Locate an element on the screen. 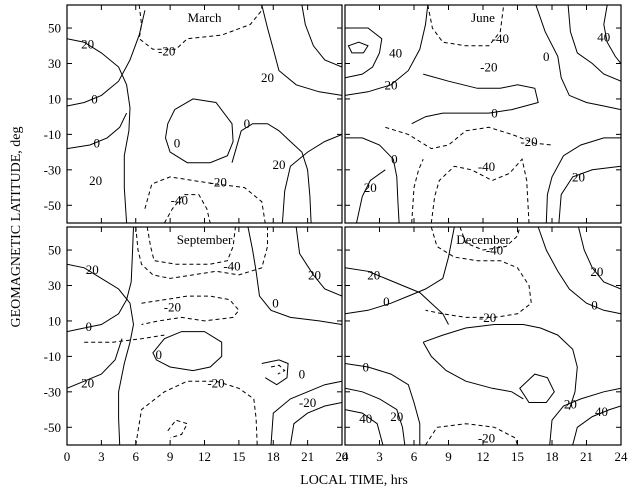 The height and width of the screenshot is (490, 630). y-tick-label: -10 is located at coordinates (52, 356).